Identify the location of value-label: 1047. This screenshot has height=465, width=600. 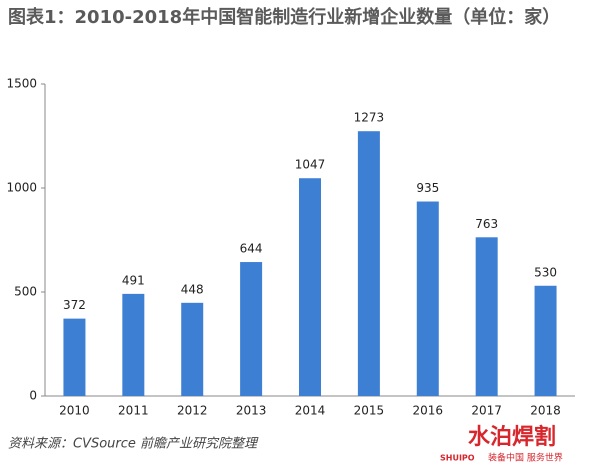
(310, 165).